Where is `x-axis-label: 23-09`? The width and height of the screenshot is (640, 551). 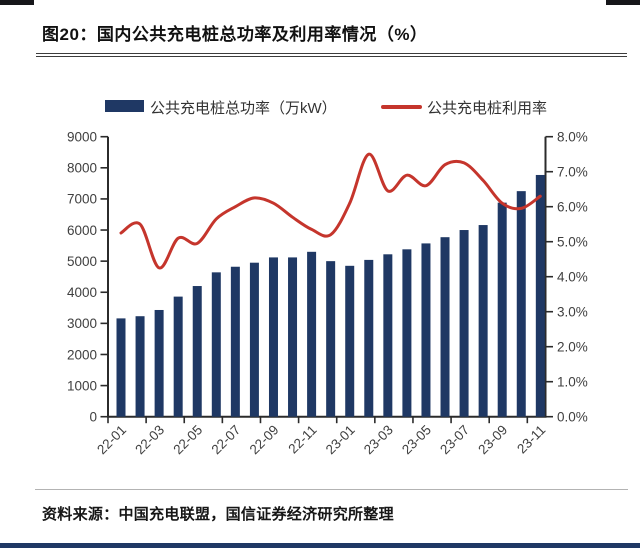 x-axis-label: 23-09 is located at coordinates (492, 439).